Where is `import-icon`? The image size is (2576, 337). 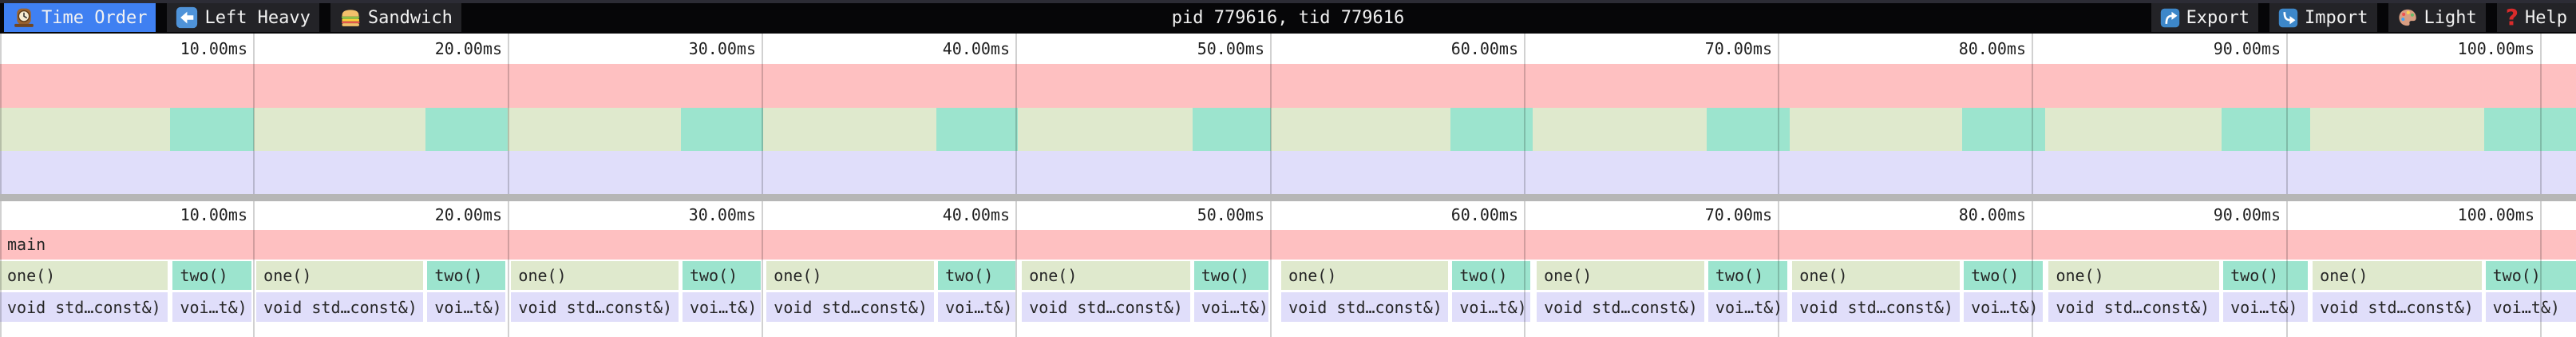 import-icon is located at coordinates (2288, 18).